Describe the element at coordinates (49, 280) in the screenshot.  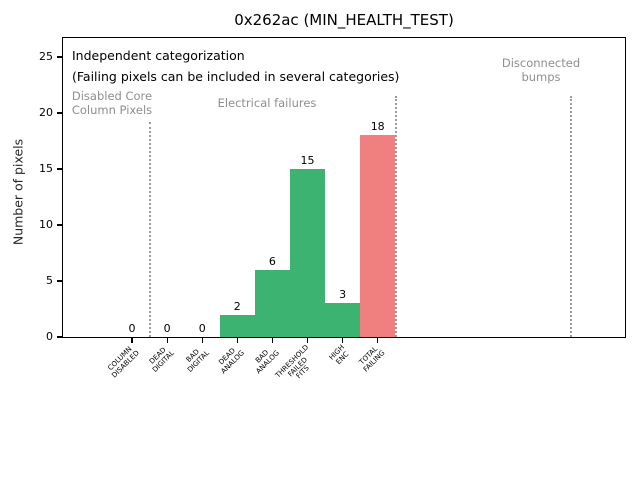
I see `y-tick-label: 5` at that location.